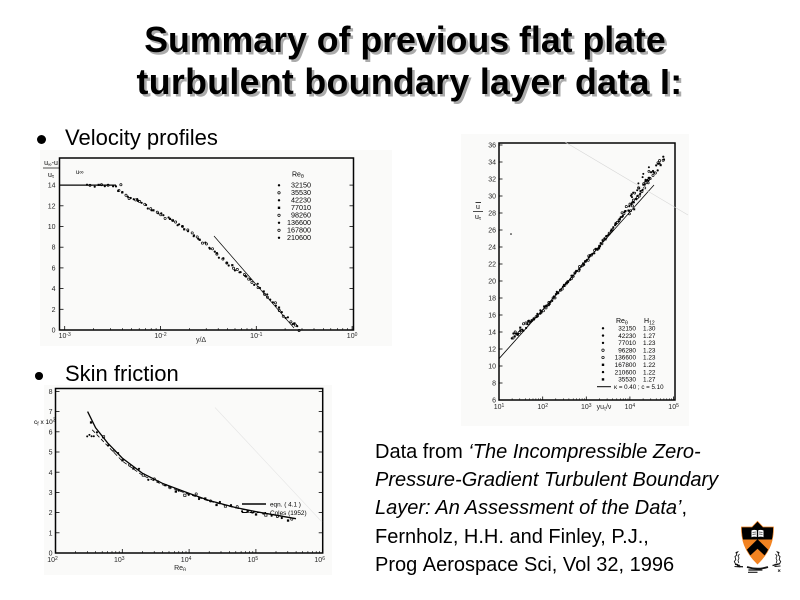 The height and width of the screenshot is (600, 800). Describe the element at coordinates (201, 340) in the screenshot. I see `svg-text: y/Δ` at that location.